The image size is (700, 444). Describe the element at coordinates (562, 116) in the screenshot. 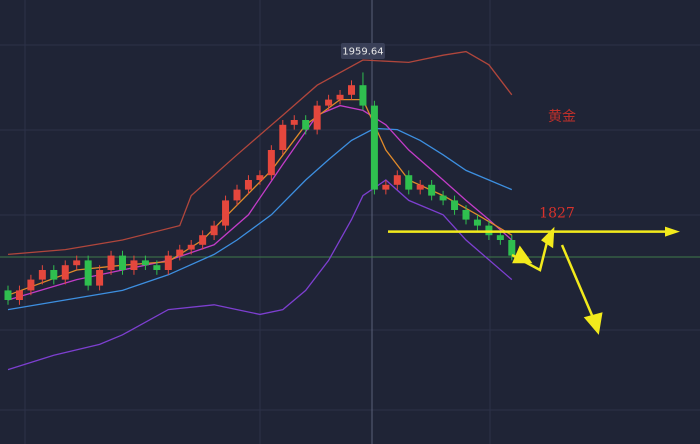

I see `title: 黄金` at that location.